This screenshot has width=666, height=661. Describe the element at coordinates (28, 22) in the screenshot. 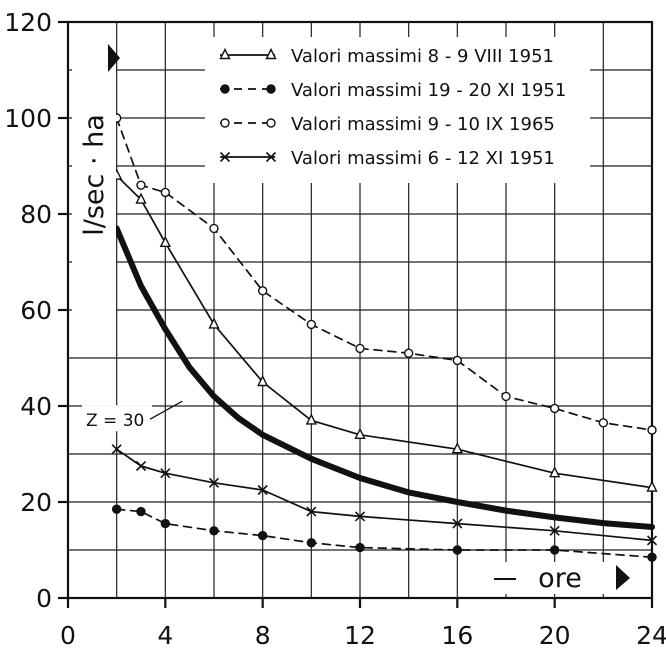

I see `y-tick-label: 120` at that location.